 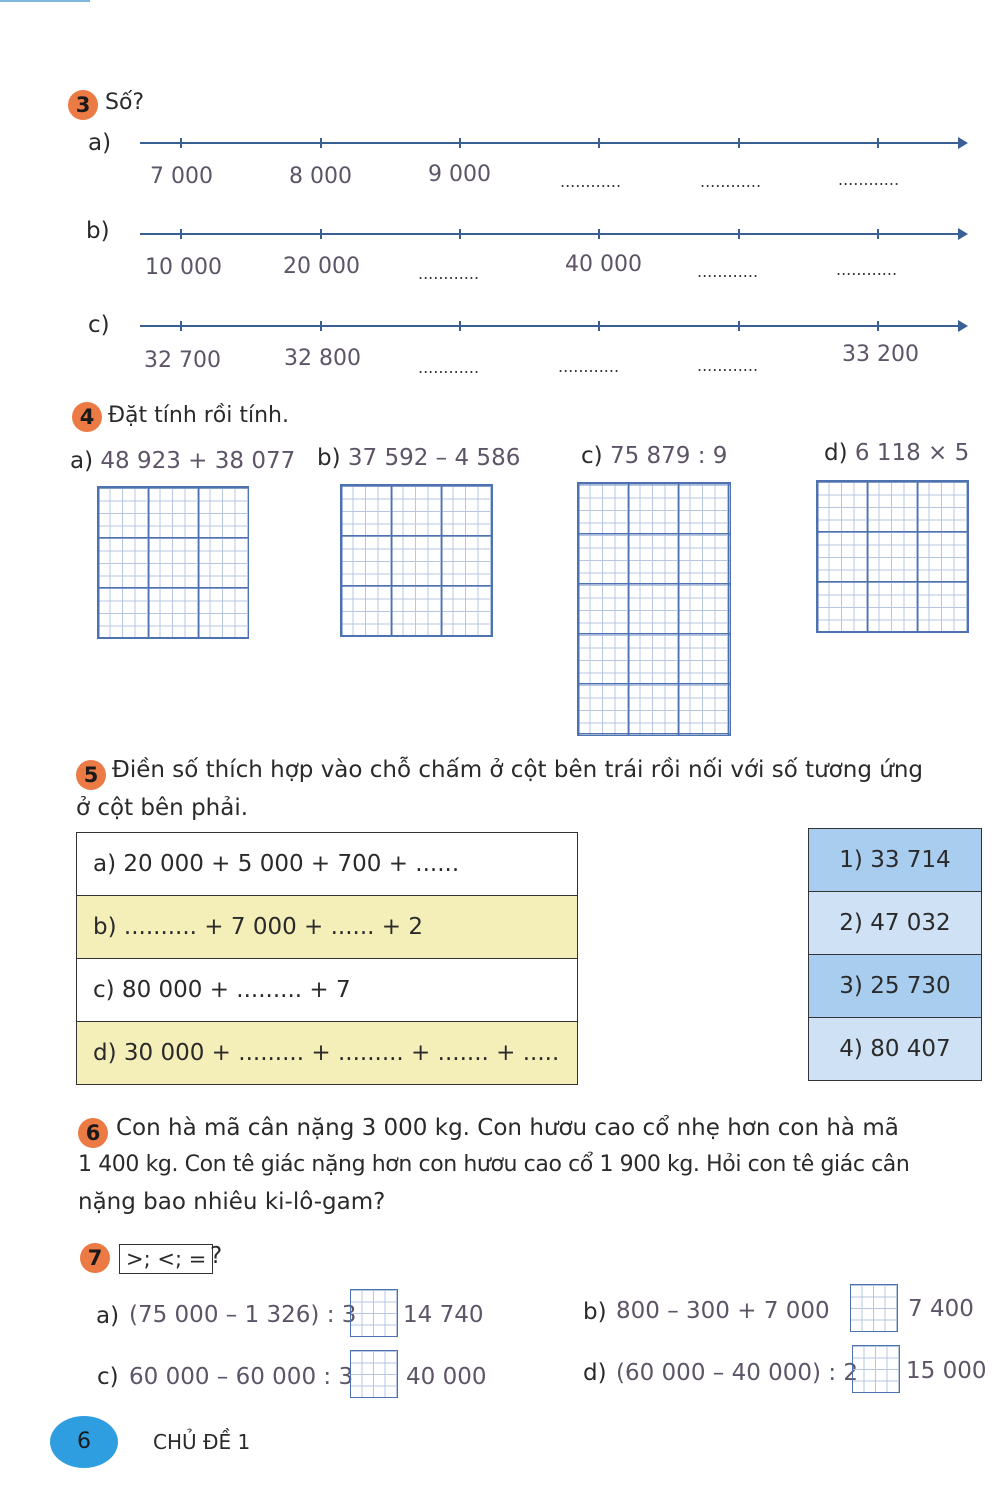 I want to click on ex3-b-value: 10 000, so click(x=183, y=267).